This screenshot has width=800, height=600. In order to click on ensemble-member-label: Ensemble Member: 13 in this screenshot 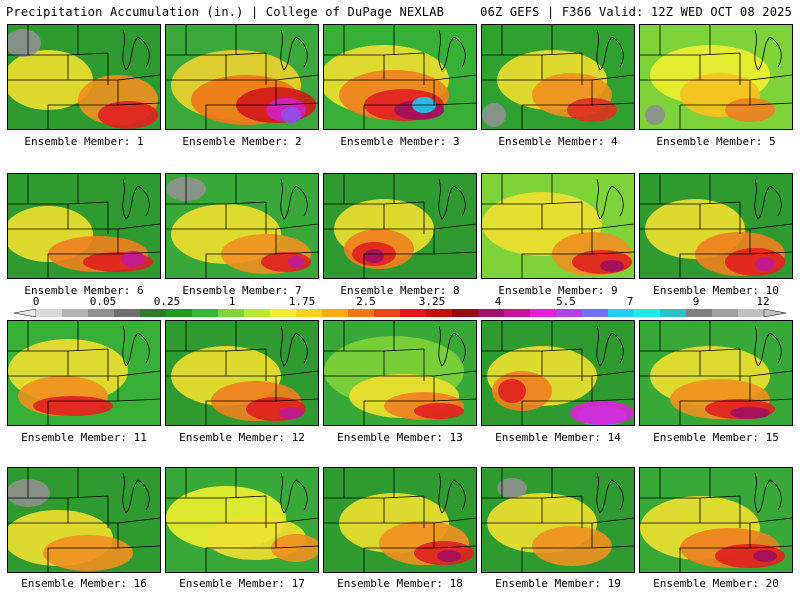, I will do `click(400, 437)`.